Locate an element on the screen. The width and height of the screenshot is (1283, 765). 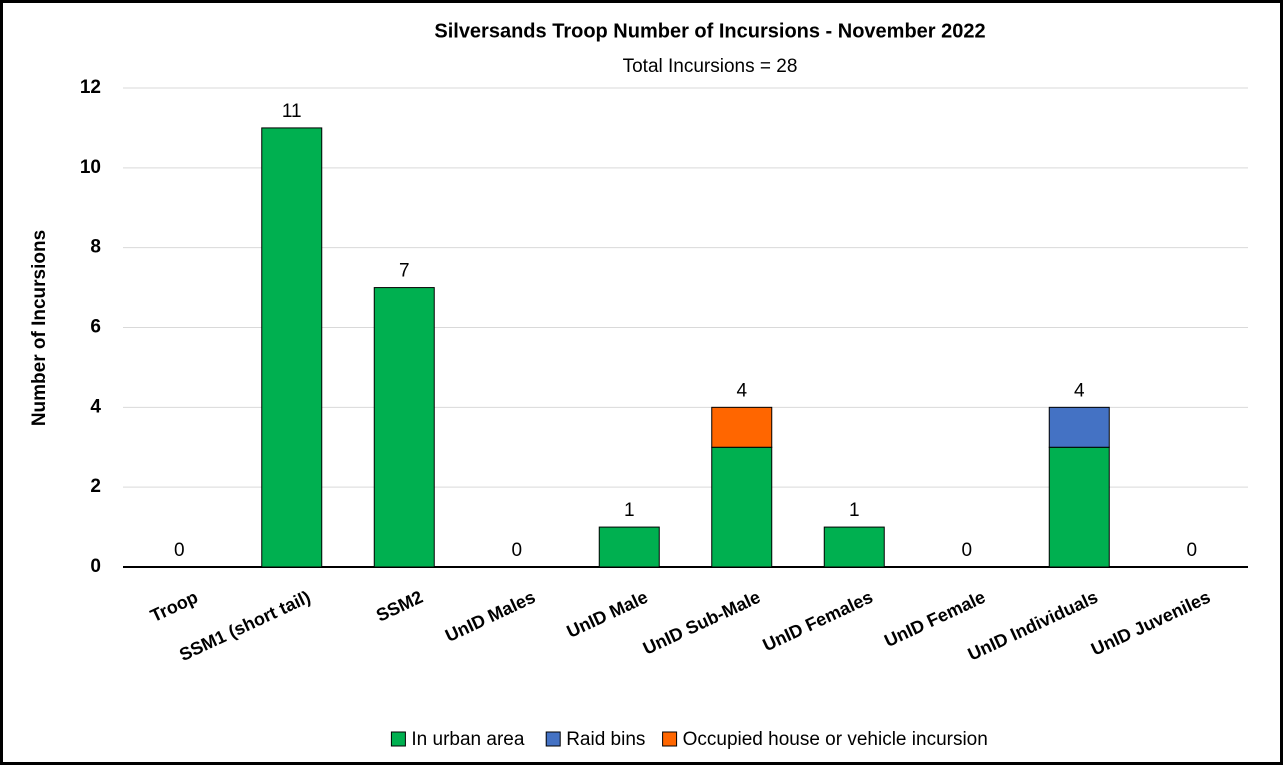
y-tick-label: 2 is located at coordinates (95, 486).